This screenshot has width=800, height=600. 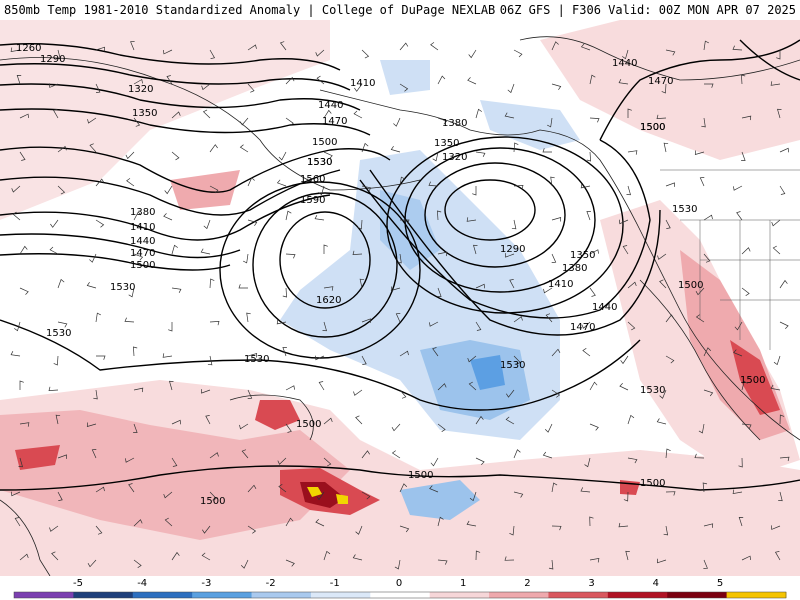 I want to click on colorbar-tick-label: 0, so click(x=399, y=583).